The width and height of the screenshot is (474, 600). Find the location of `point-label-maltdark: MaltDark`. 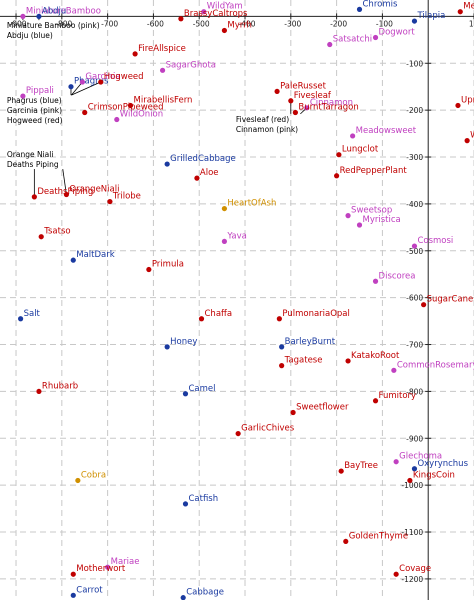

point-label-maltdark: MaltDark is located at coordinates (95, 255).